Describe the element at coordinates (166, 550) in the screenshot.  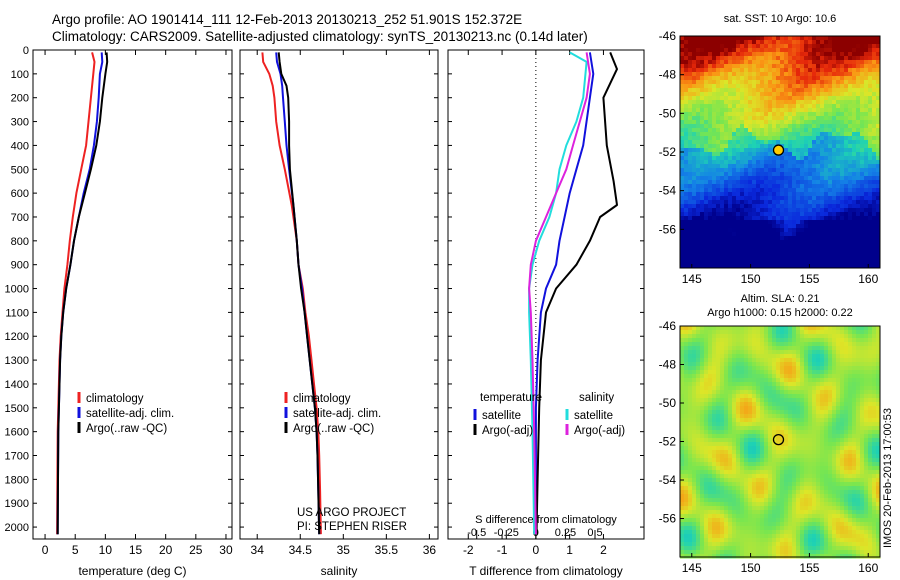
I see `x-tick-label: 20` at that location.